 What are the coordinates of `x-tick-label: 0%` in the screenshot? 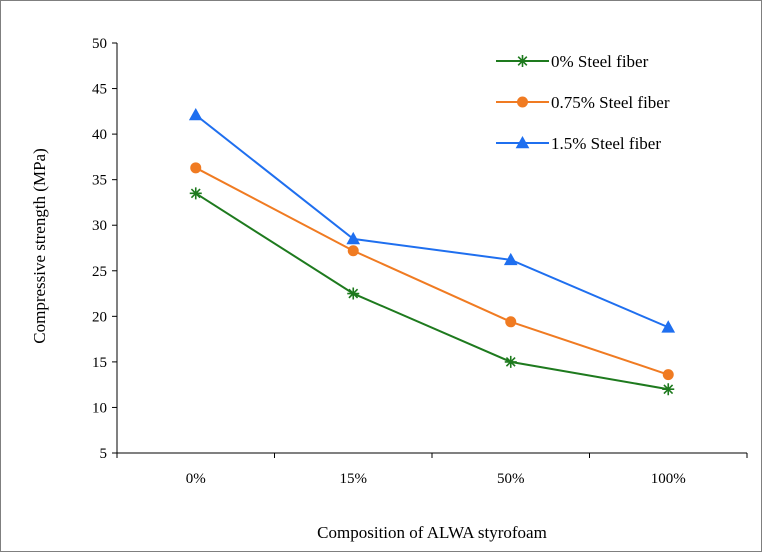 It's located at (196, 479).